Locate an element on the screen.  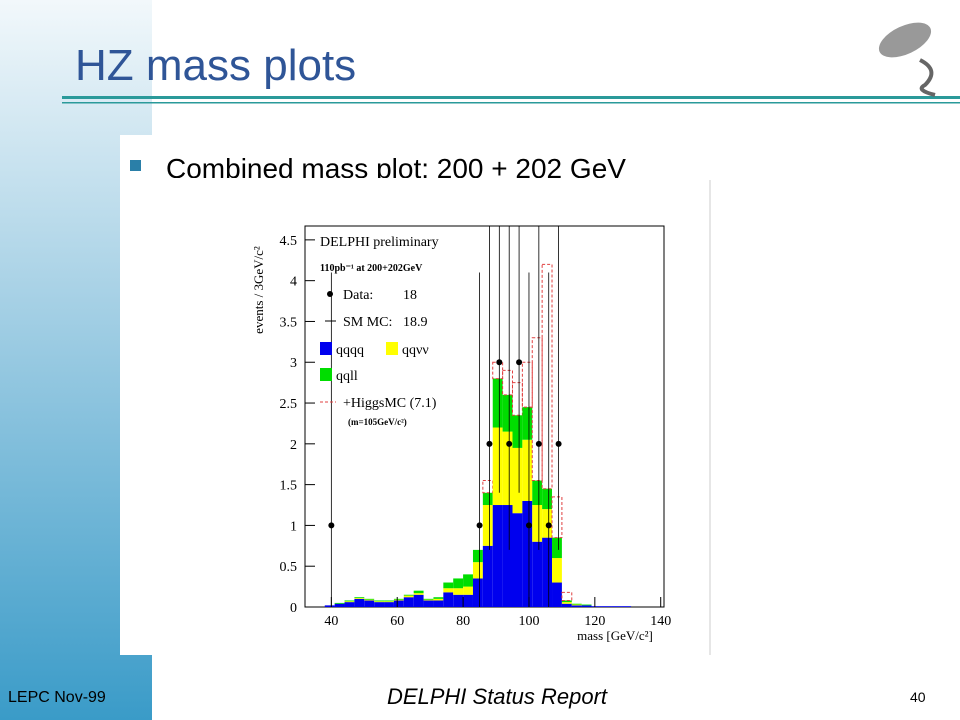
legend-mc-label: SM MC: is located at coordinates (367, 322).